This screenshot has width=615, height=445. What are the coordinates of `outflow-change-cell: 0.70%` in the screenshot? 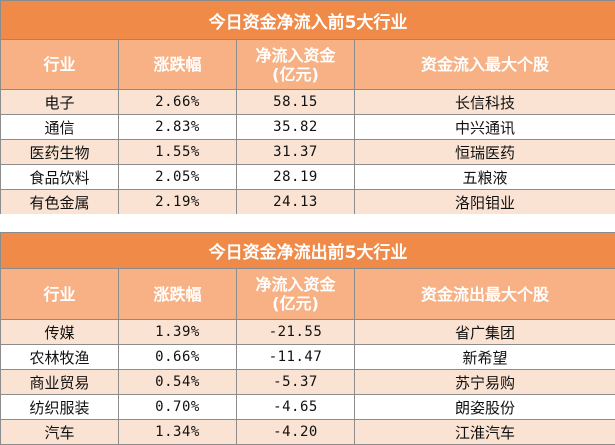 It's located at (178, 407).